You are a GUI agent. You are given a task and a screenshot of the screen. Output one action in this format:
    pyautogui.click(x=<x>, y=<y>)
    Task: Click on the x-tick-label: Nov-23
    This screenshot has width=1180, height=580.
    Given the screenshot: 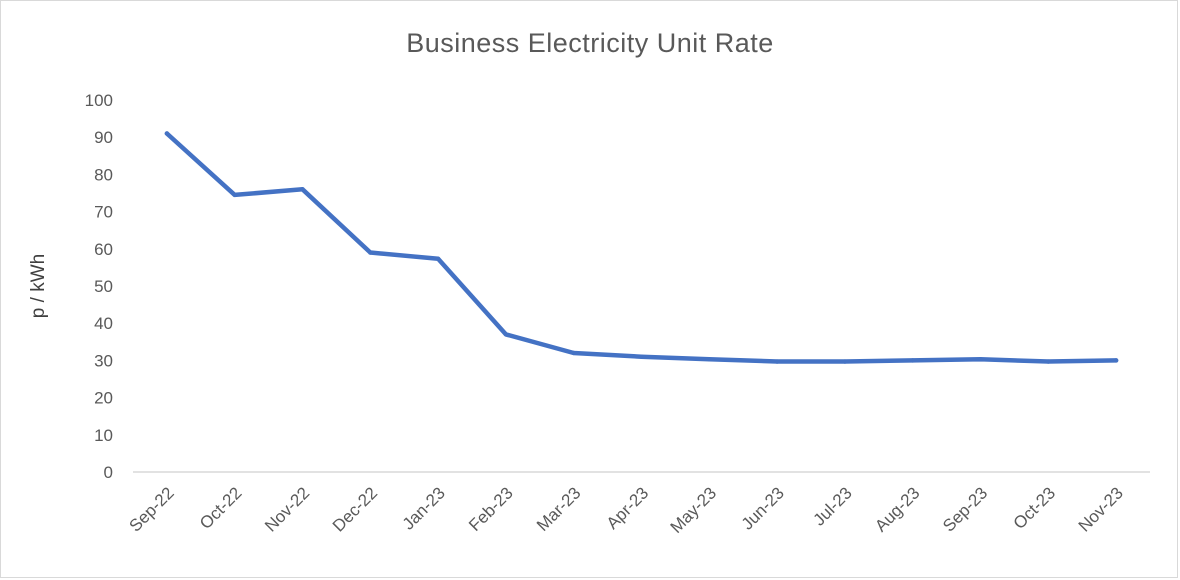 What is the action you would take?
    pyautogui.click(x=1101, y=509)
    